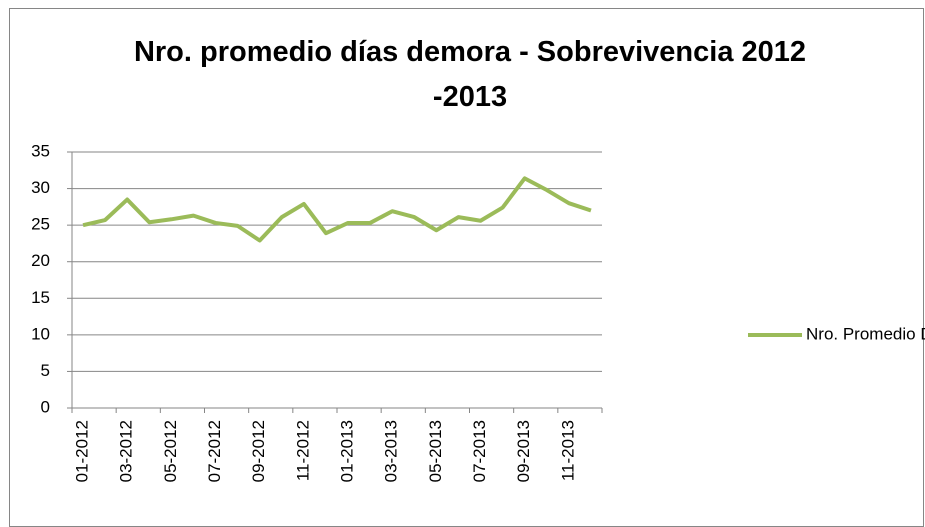 The width and height of the screenshot is (925, 527). Describe the element at coordinates (45, 406) in the screenshot. I see `y-tick-label: 0` at that location.